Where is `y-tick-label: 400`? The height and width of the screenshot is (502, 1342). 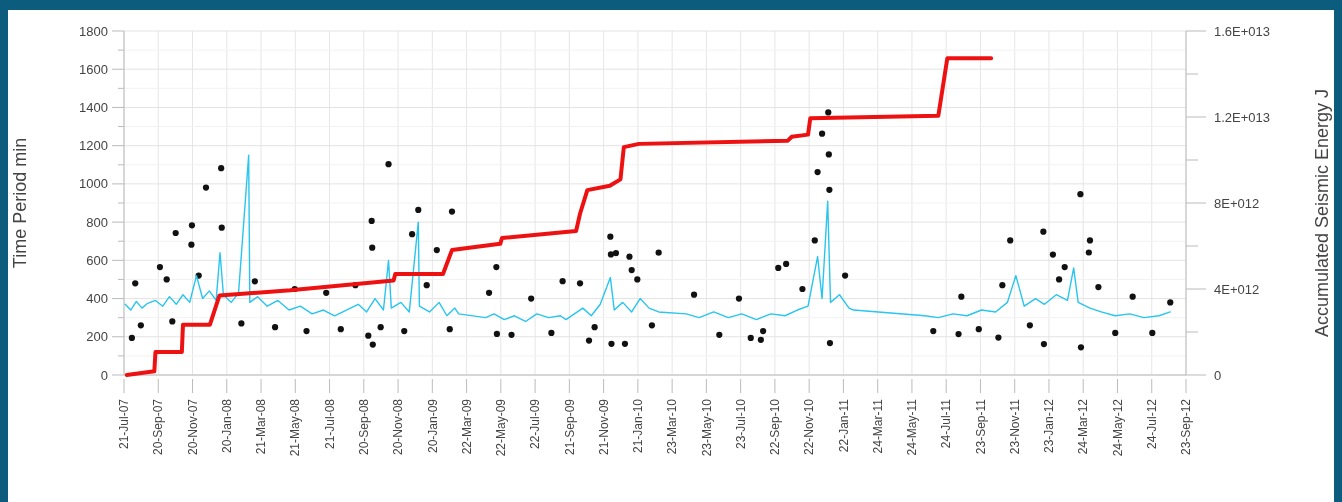 y-tick-label: 400 is located at coordinates (97, 299).